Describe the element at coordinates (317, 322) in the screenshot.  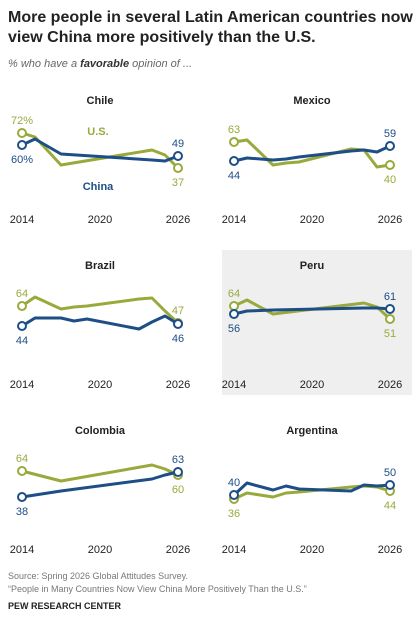
I see `panel-highlight` at that location.